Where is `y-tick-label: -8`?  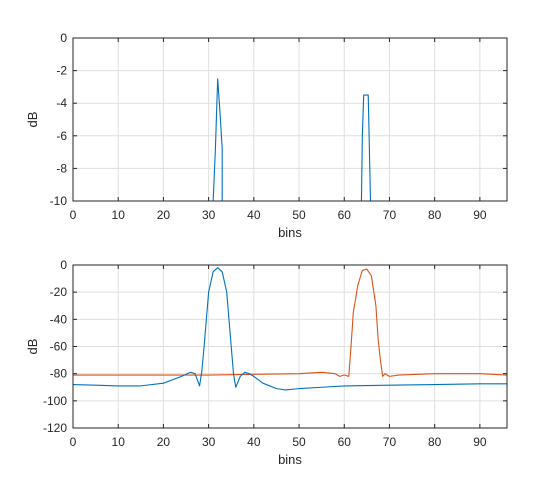 y-tick-label: -8 is located at coordinates (61, 168).